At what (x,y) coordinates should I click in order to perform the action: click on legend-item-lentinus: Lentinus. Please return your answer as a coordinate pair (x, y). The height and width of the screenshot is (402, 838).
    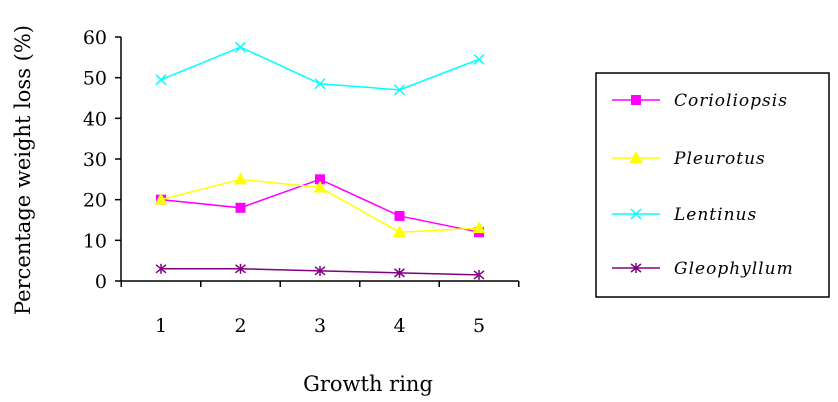
    Looking at the image, I should click on (684, 215).